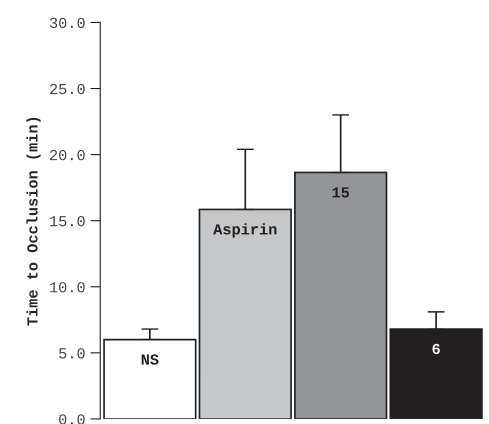  I want to click on y-tick-label: 5.0, so click(72, 353).